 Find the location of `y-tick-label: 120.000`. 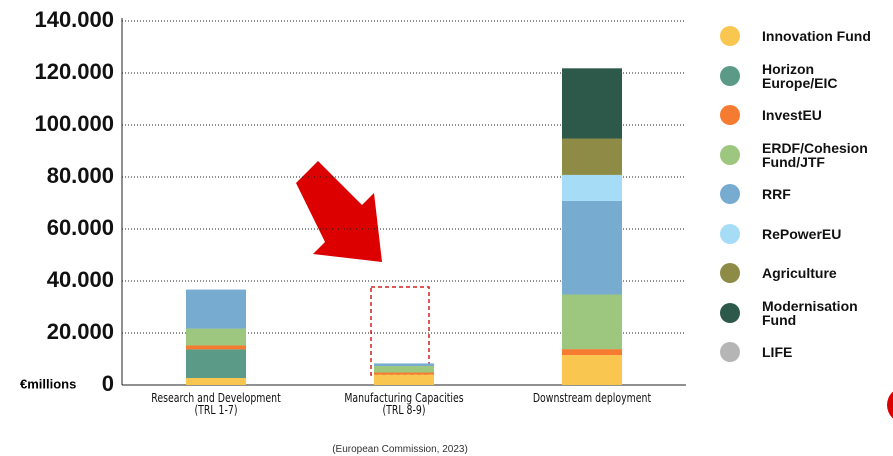

y-tick-label: 120.000 is located at coordinates (74, 71).